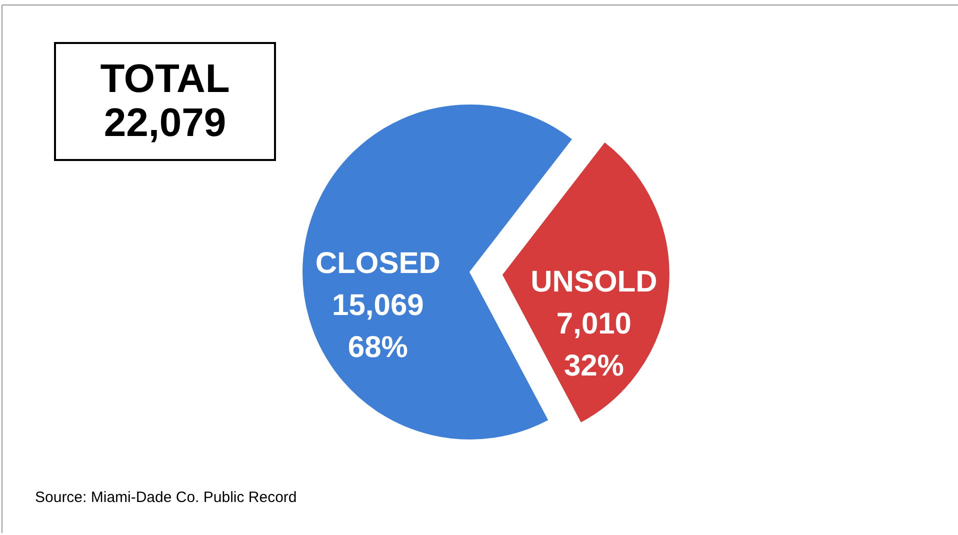  I want to click on text: TOTAL 22,079, so click(165, 101).